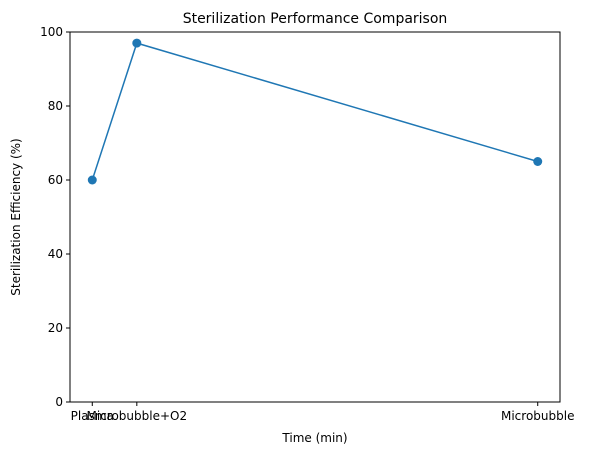 This screenshot has width=591, height=455. What do you see at coordinates (55, 328) in the screenshot?
I see `y-tick-label: 20` at bounding box center [55, 328].